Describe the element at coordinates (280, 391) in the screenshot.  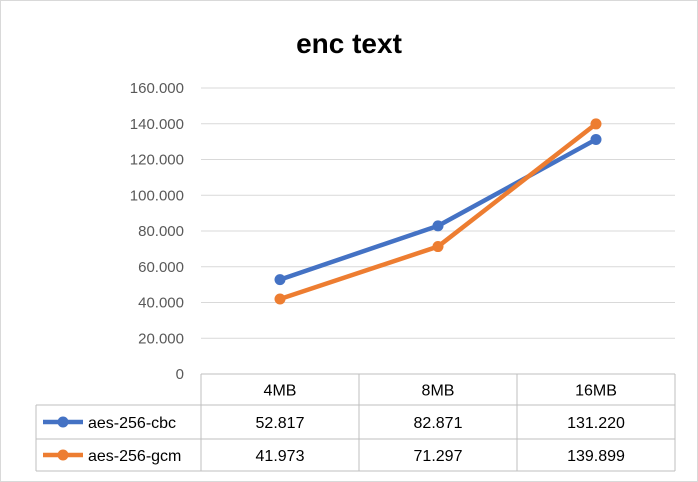
I see `x-category-label: 4MB` at that location.